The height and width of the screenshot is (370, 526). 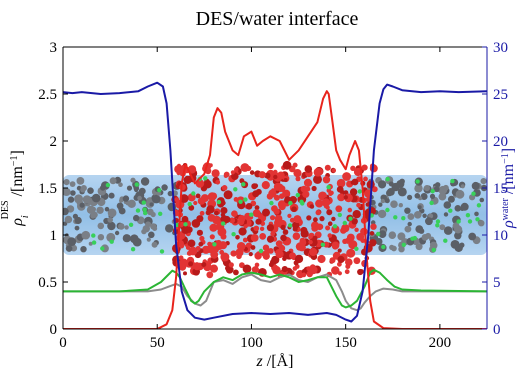 What do you see at coordinates (54, 48) in the screenshot?
I see `y-tick-label-left: 3` at bounding box center [54, 48].